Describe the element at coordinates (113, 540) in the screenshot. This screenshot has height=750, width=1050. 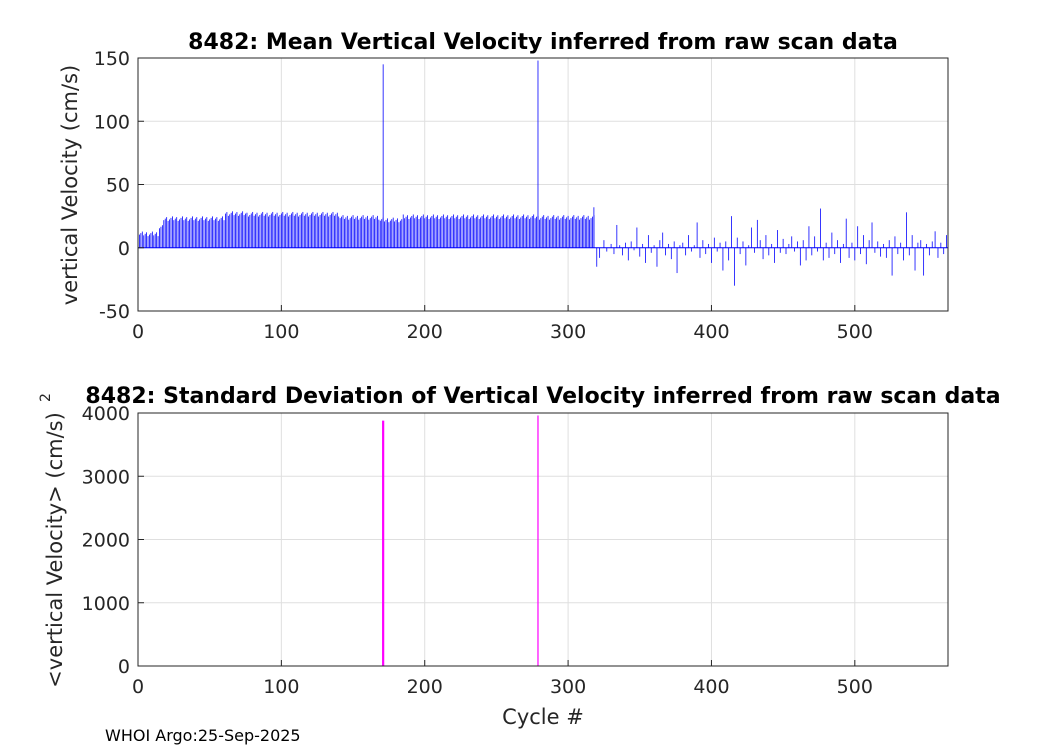
I see `bottom-y-ticks: 0 1000 2000 3000 4000` at that location.